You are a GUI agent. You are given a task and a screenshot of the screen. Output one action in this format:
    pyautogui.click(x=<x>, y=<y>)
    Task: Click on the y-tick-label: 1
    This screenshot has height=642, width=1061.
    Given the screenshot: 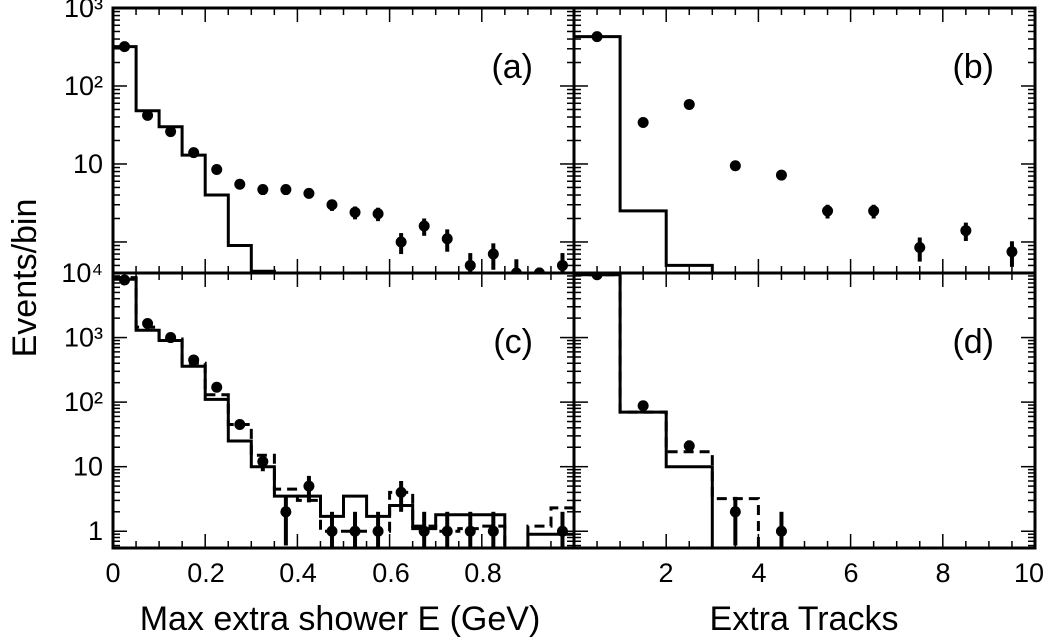 What is the action you would take?
    pyautogui.click(x=95, y=531)
    